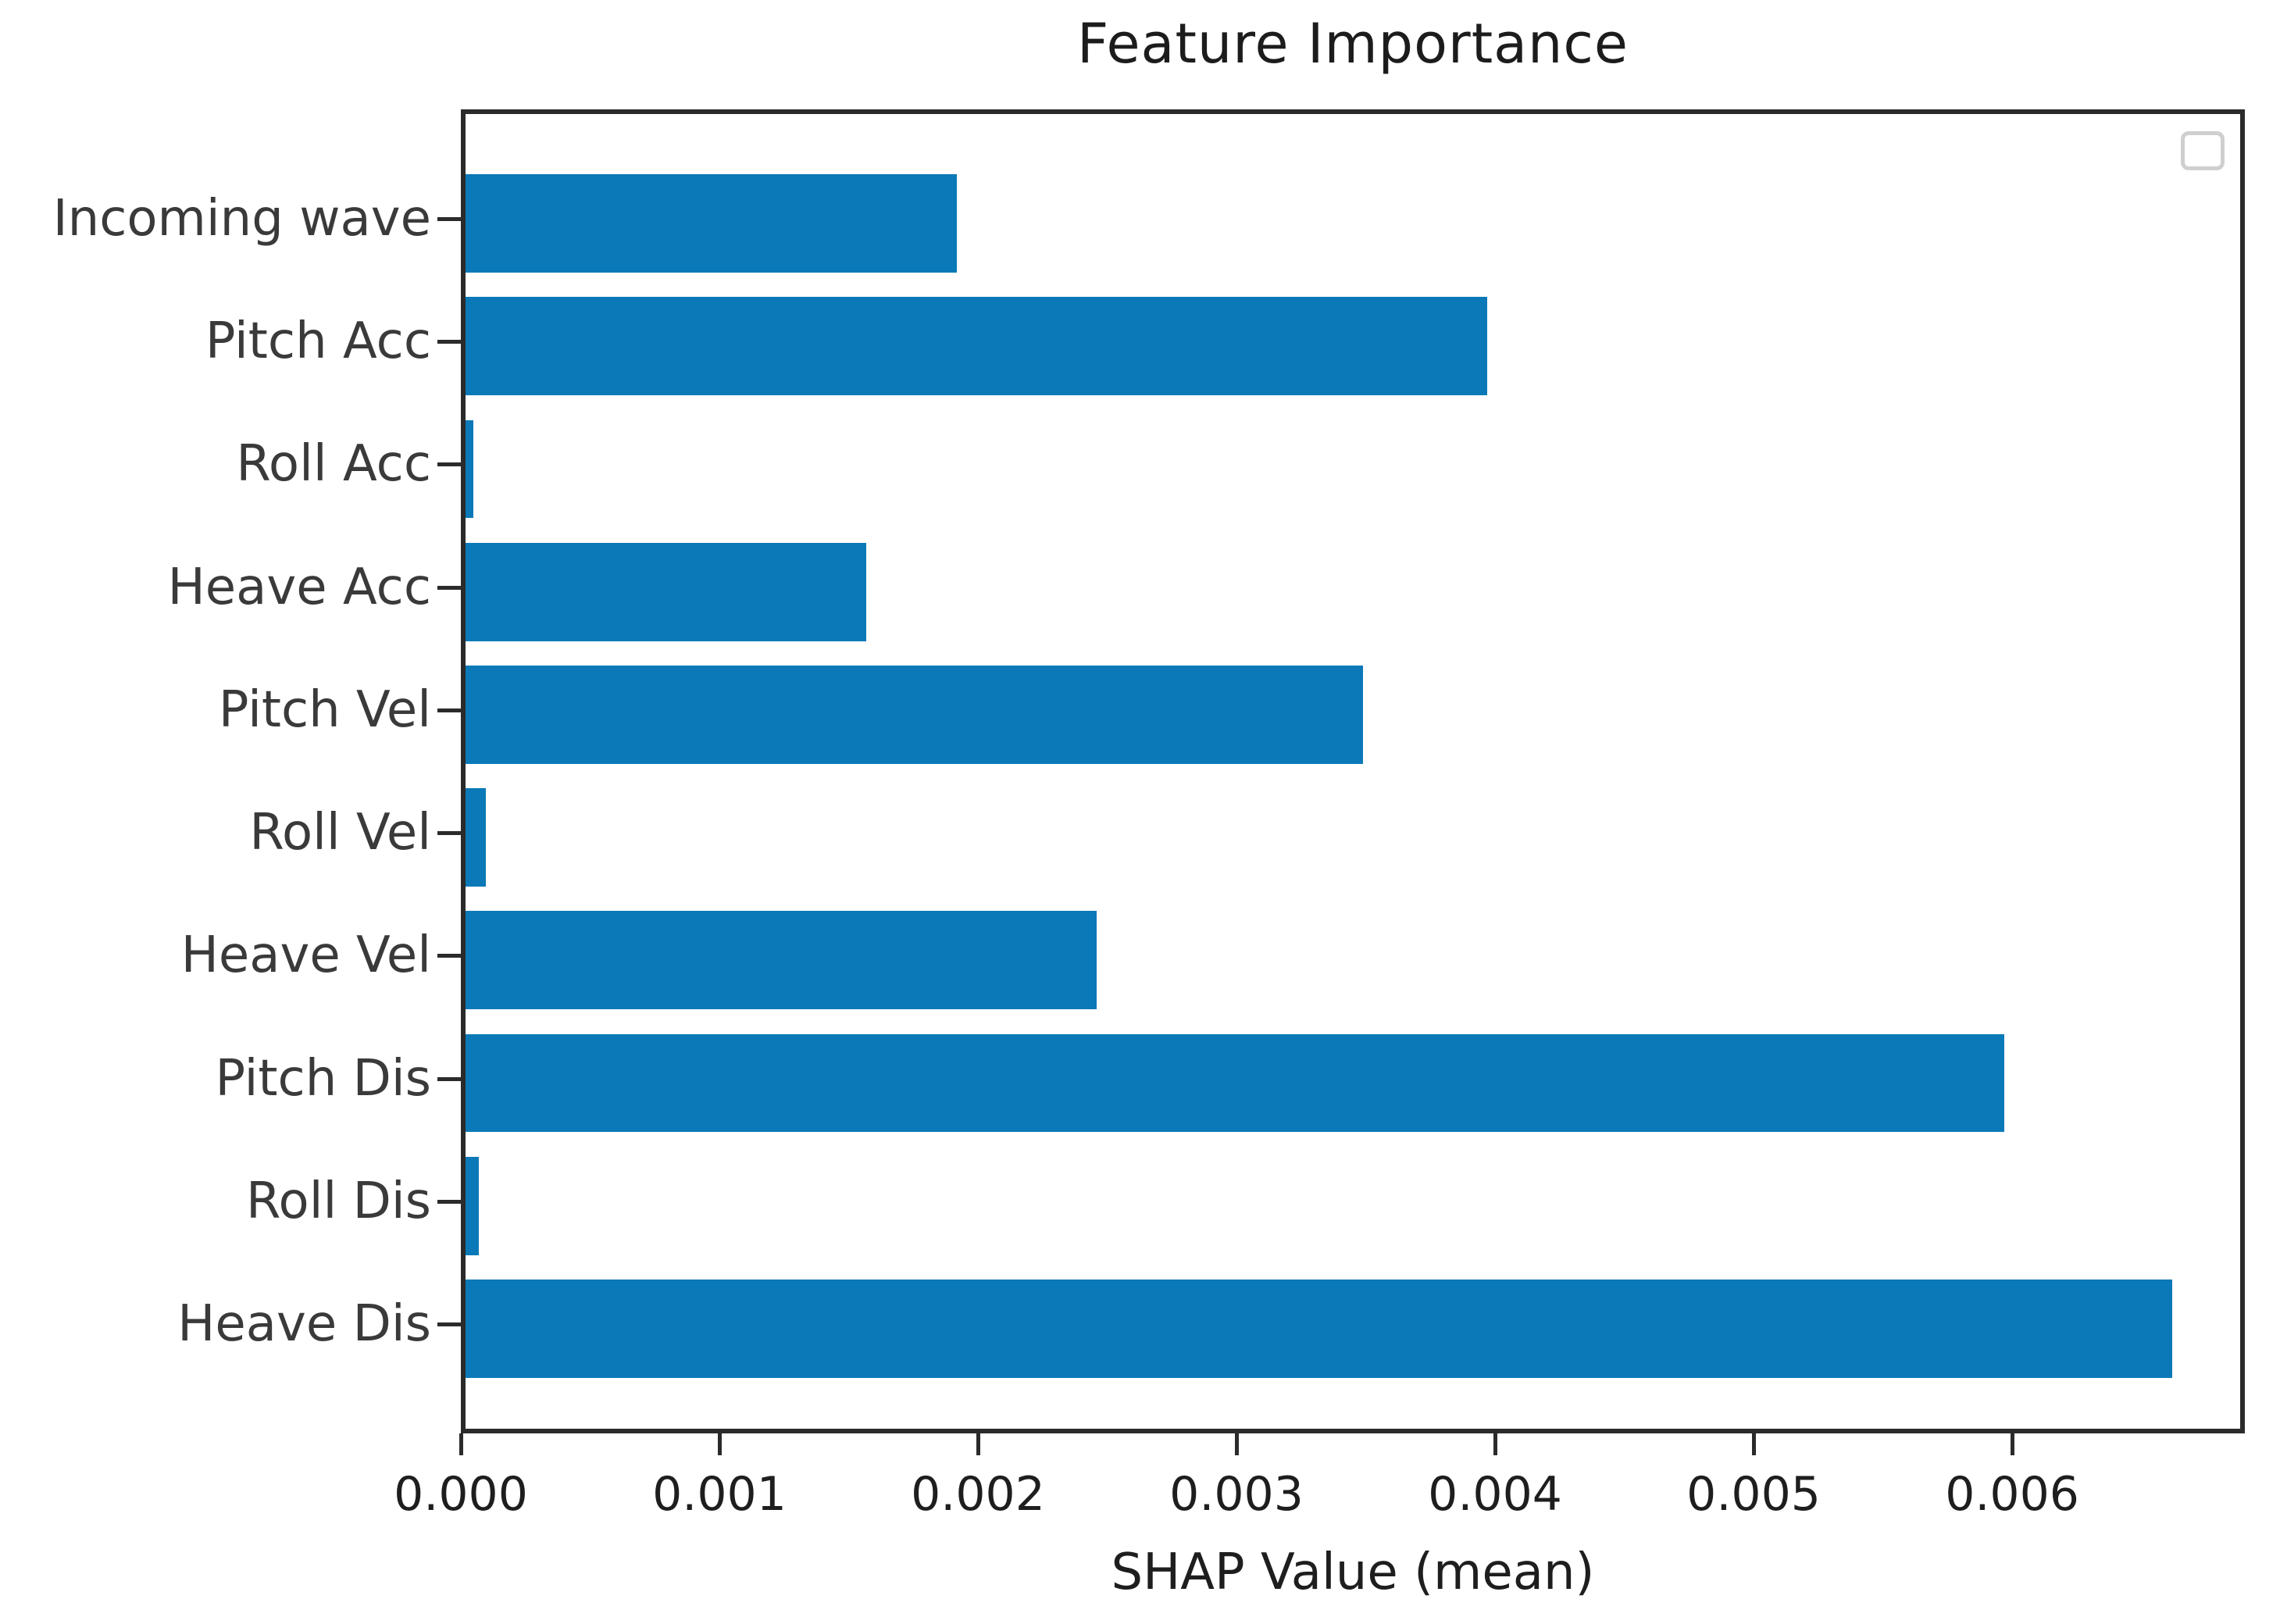 The image size is (2280, 1624). What do you see at coordinates (324, 709) in the screenshot?
I see `y-tick-label: Pitch Vel` at bounding box center [324, 709].